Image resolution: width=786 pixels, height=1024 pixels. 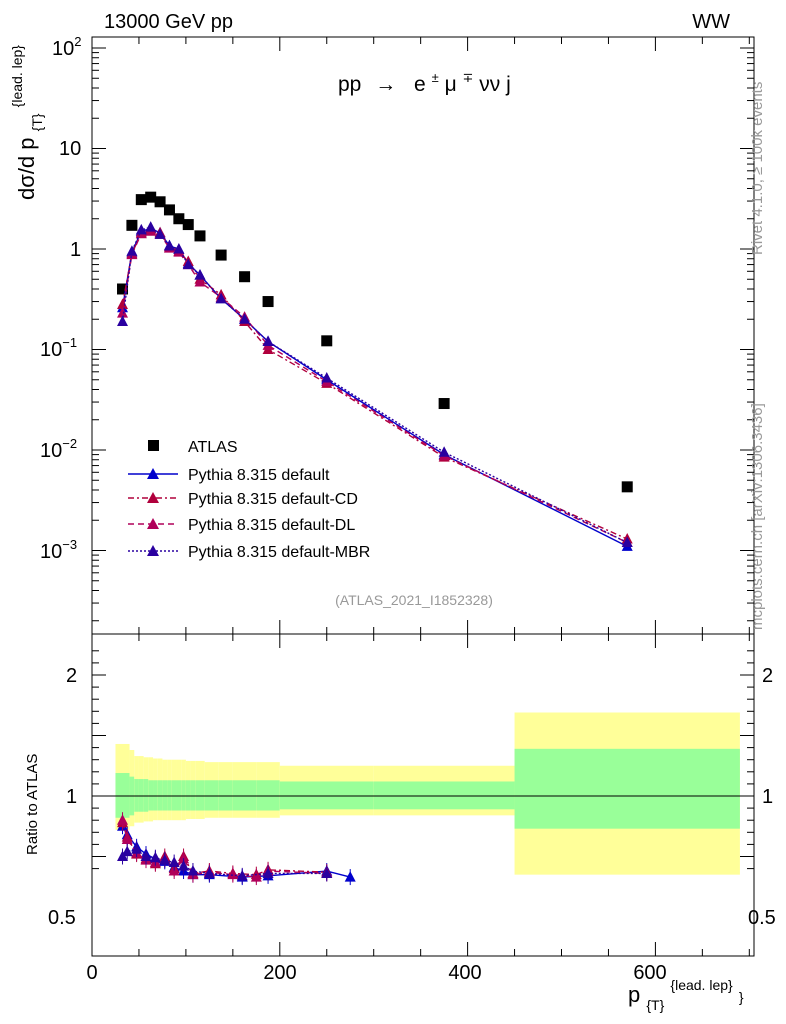 I want to click on title-mu: μ, so click(x=451, y=84).